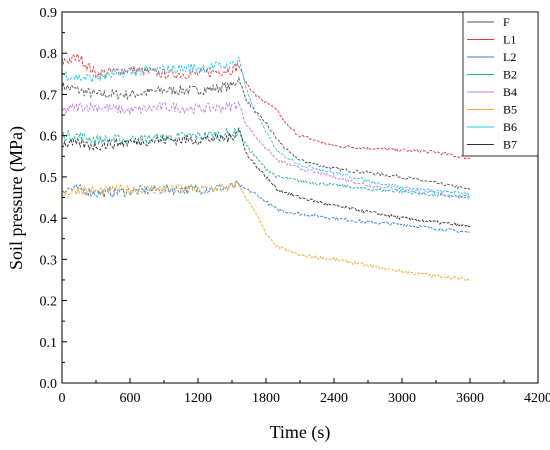  I want to click on x-tick-label: 0, so click(62, 398).